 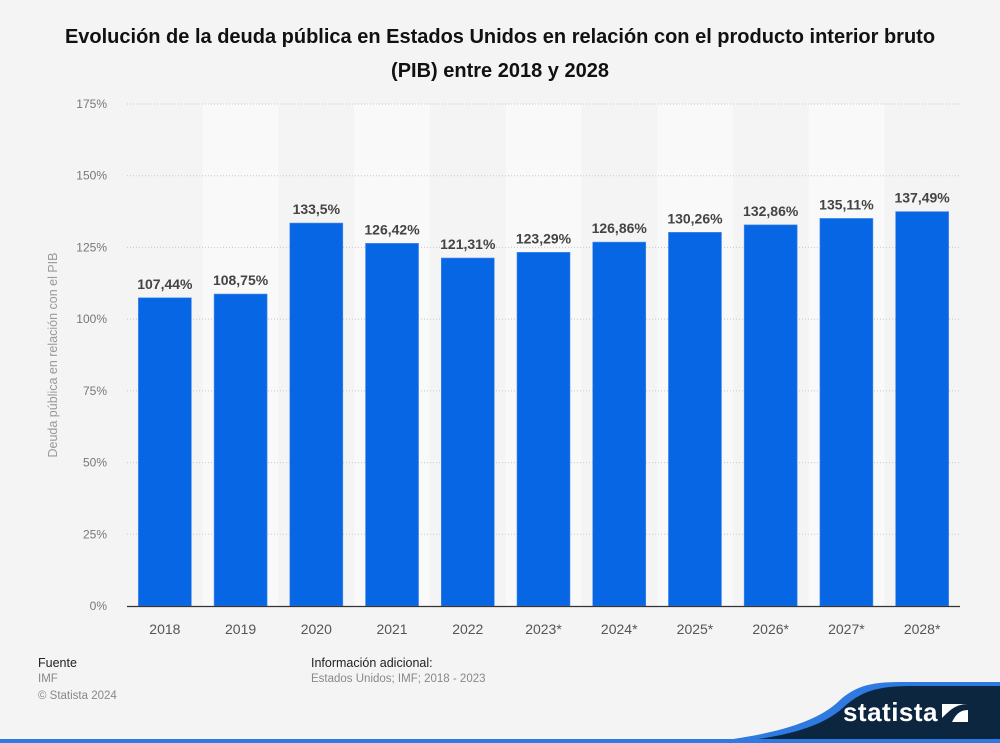 I want to click on y-tick-label: 50%, so click(x=95, y=463).